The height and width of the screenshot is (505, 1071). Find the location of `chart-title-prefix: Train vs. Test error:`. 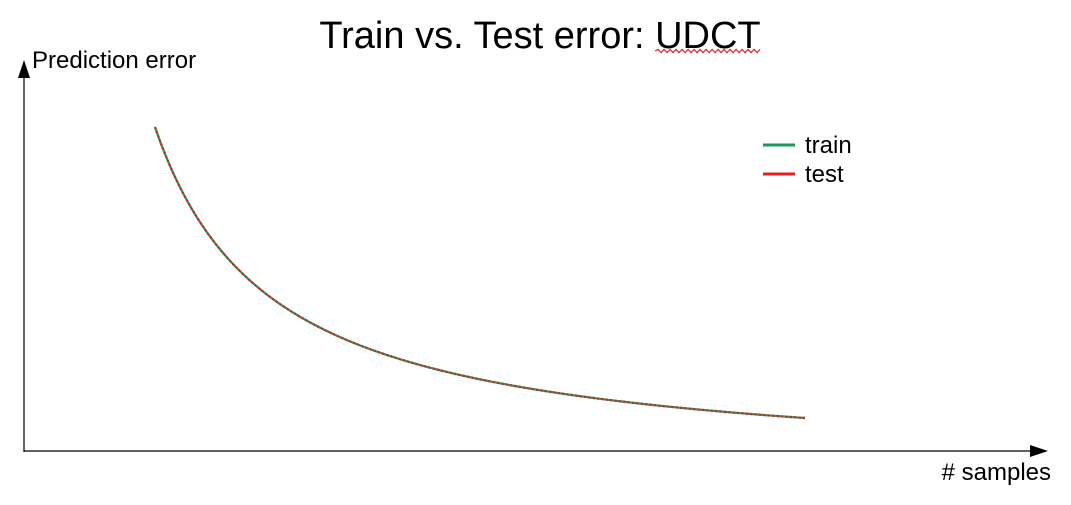

chart-title-prefix: Train vs. Test error: is located at coordinates (487, 36).